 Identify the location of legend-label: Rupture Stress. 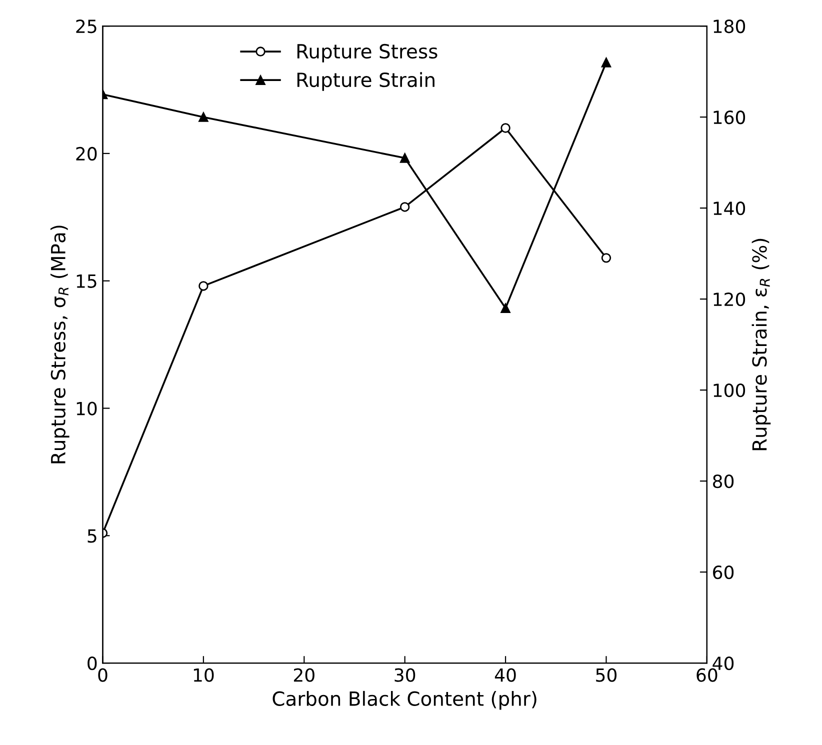
(367, 53).